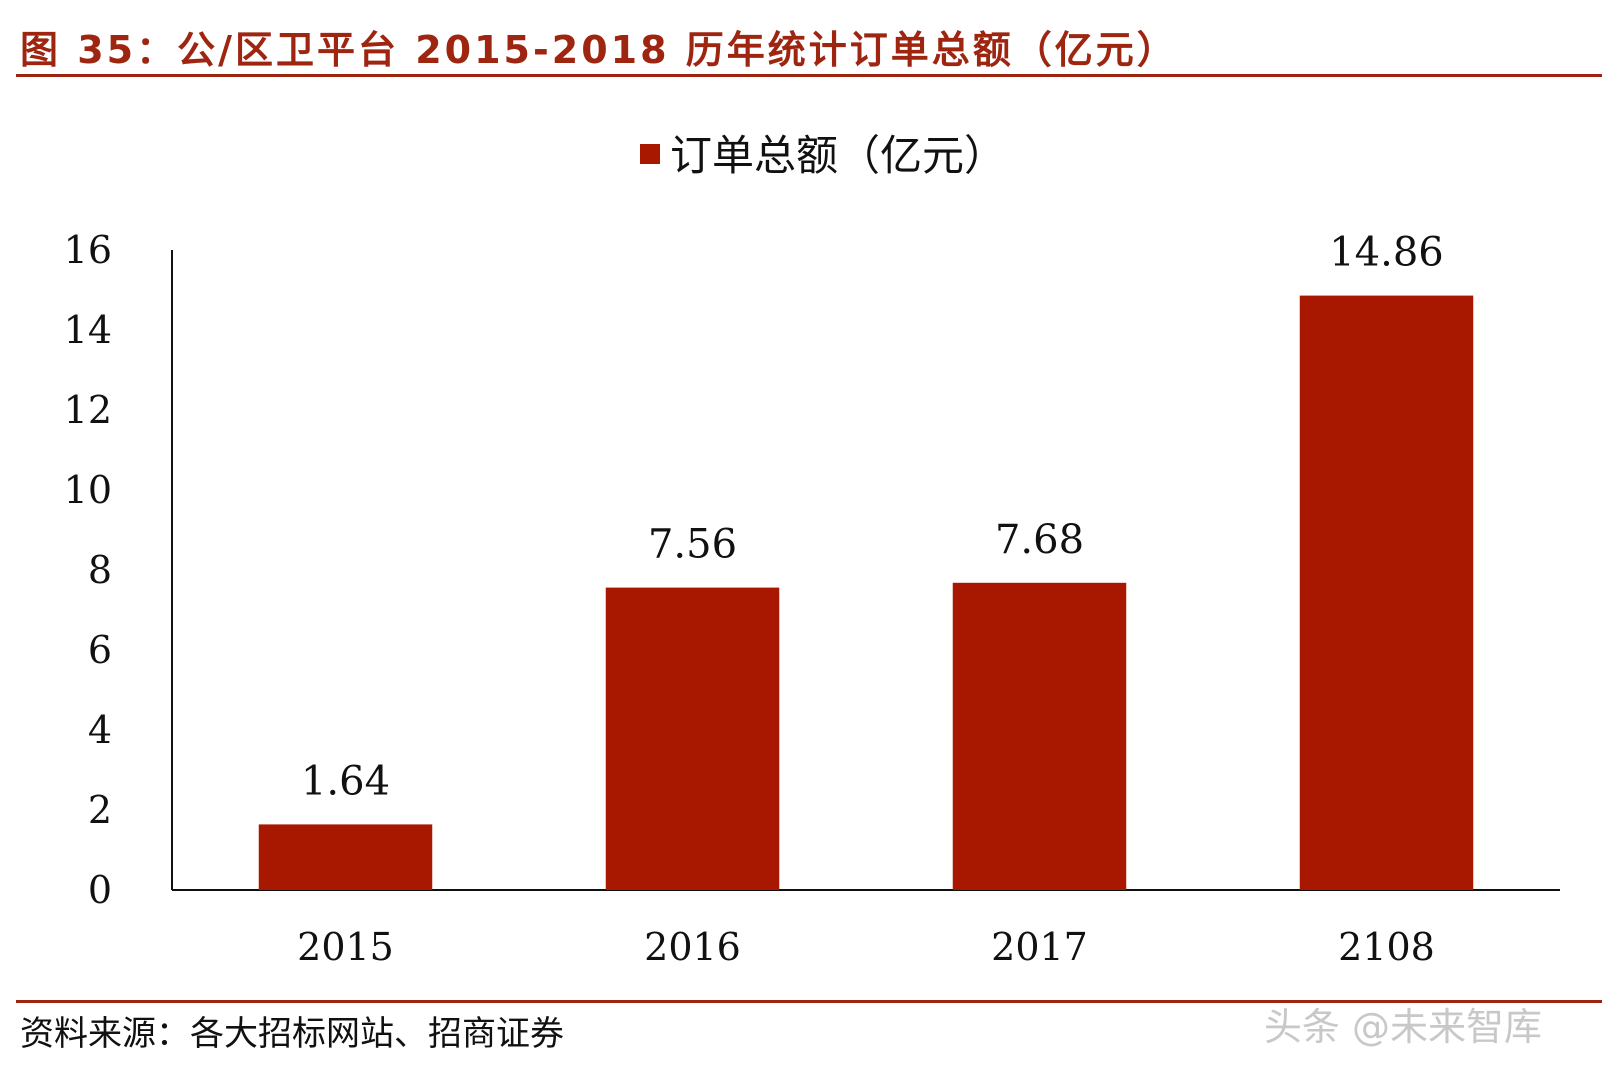 Image resolution: width=1602 pixels, height=1092 pixels. I want to click on watermark: 头条 @未来智库, so click(1402, 1027).